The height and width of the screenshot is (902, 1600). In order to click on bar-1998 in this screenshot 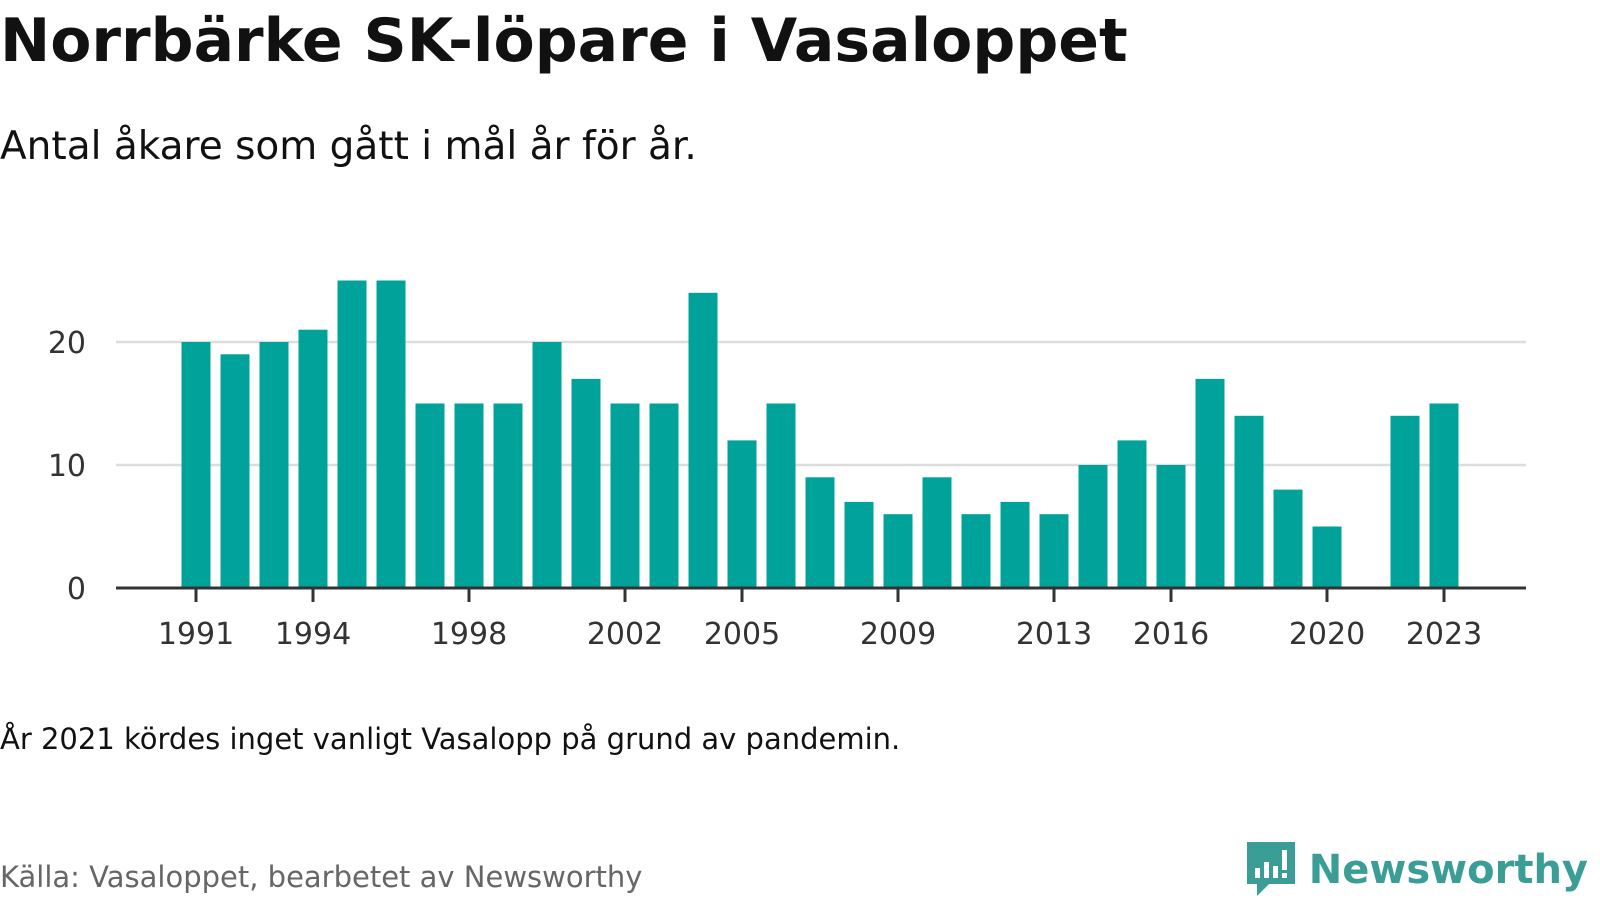, I will do `click(469, 495)`.